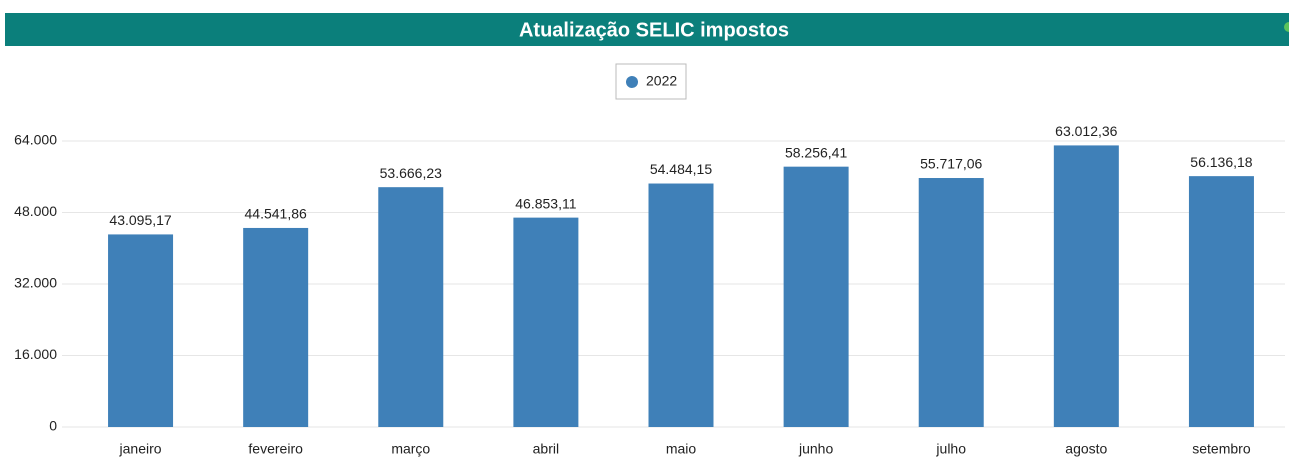 This screenshot has width=1289, height=459. Describe the element at coordinates (276, 214) in the screenshot. I see `value-label: 44.541,86` at that location.